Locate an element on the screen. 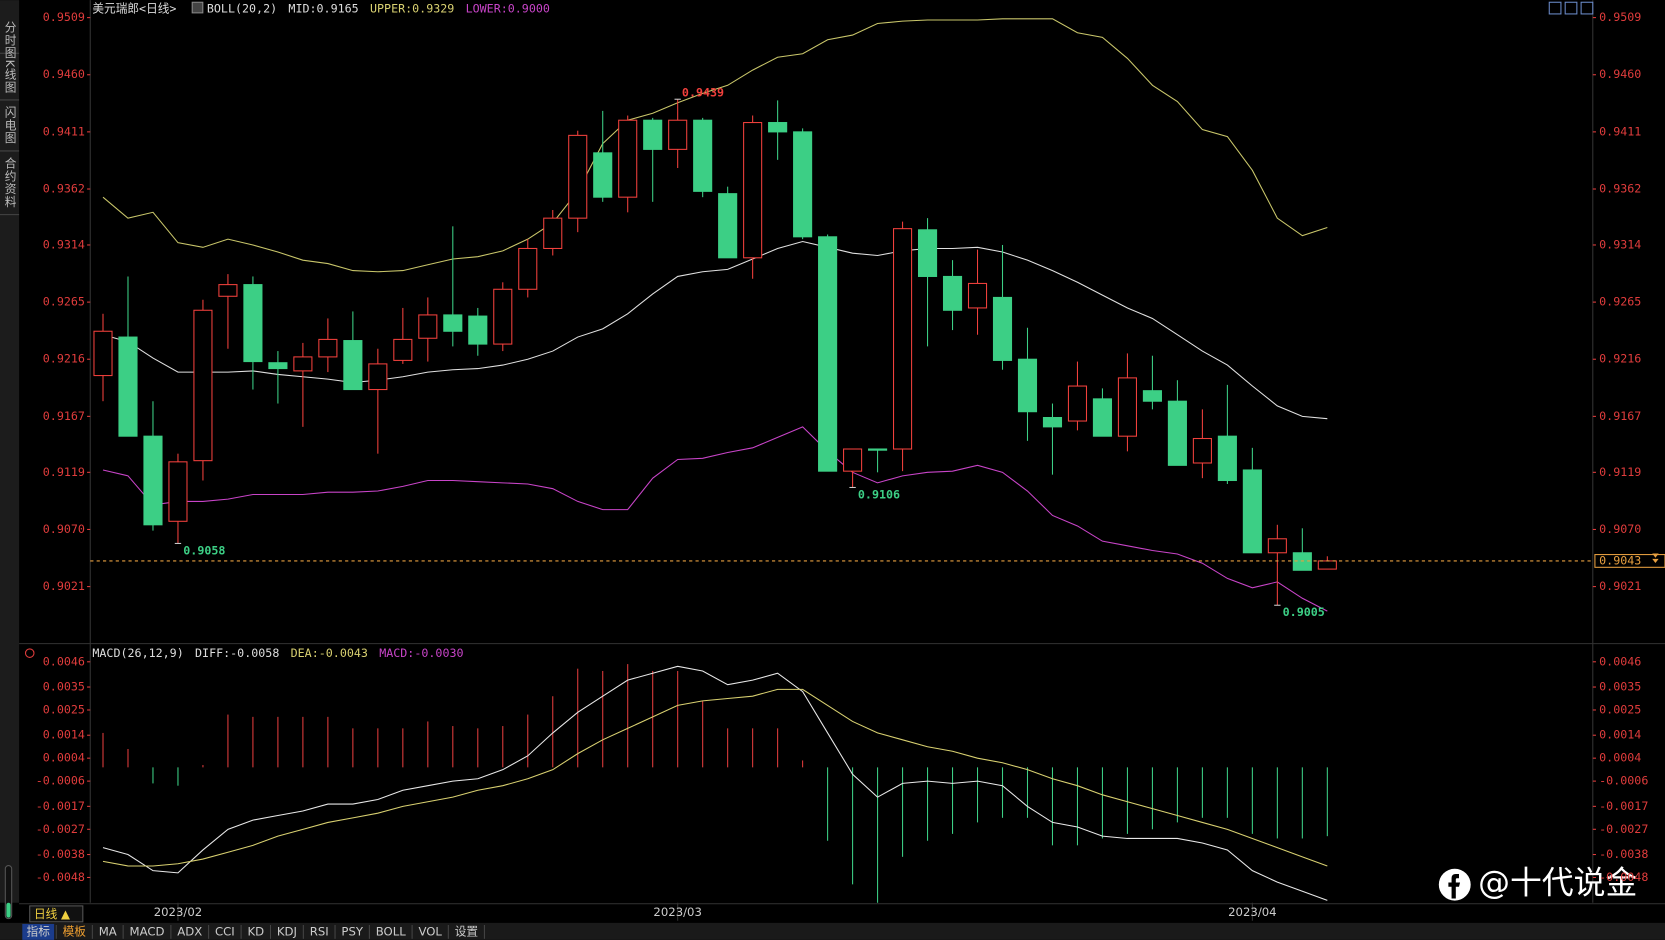 The width and height of the screenshot is (1665, 940). macd-value: MACD:-0.0030 is located at coordinates (421, 653).